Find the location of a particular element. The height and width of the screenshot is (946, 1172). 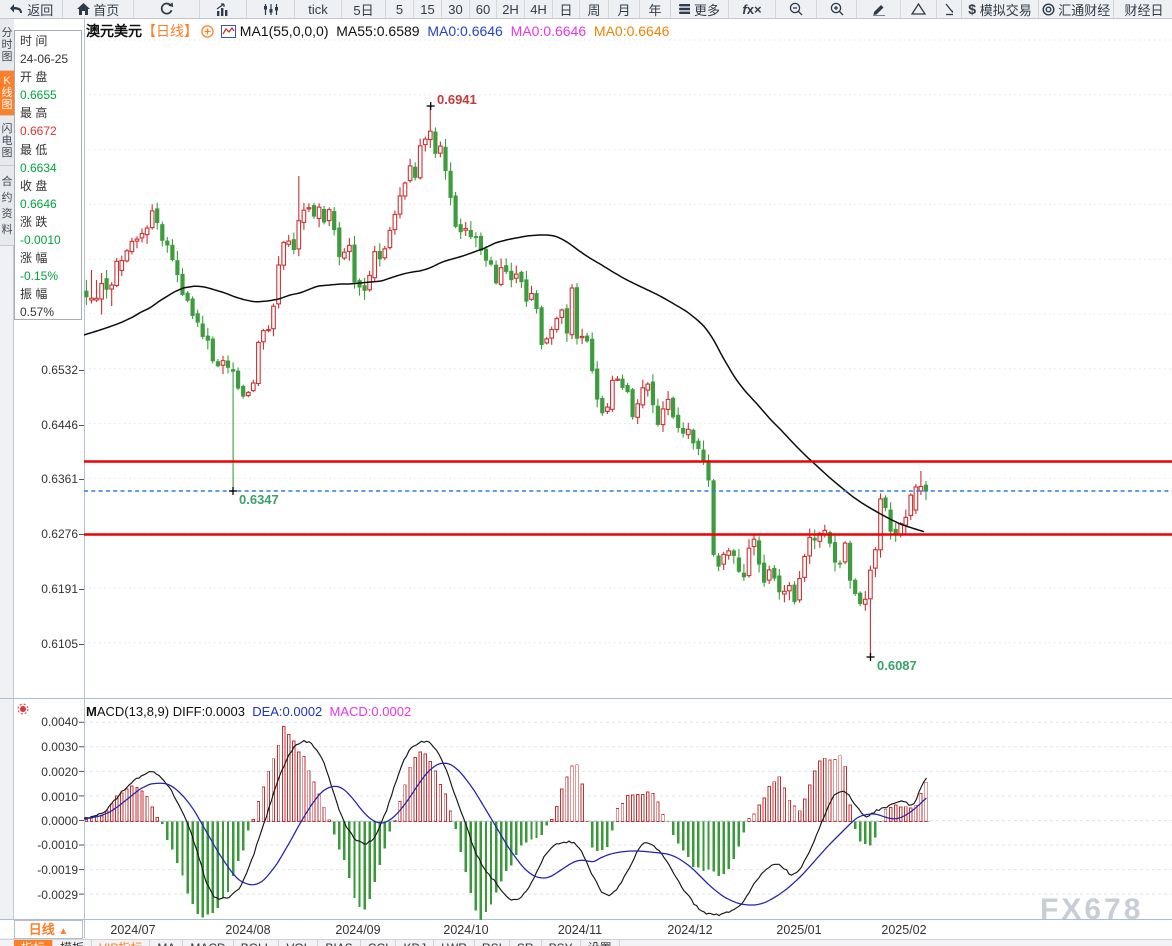

svg-text: 0.6087 is located at coordinates (897, 665).